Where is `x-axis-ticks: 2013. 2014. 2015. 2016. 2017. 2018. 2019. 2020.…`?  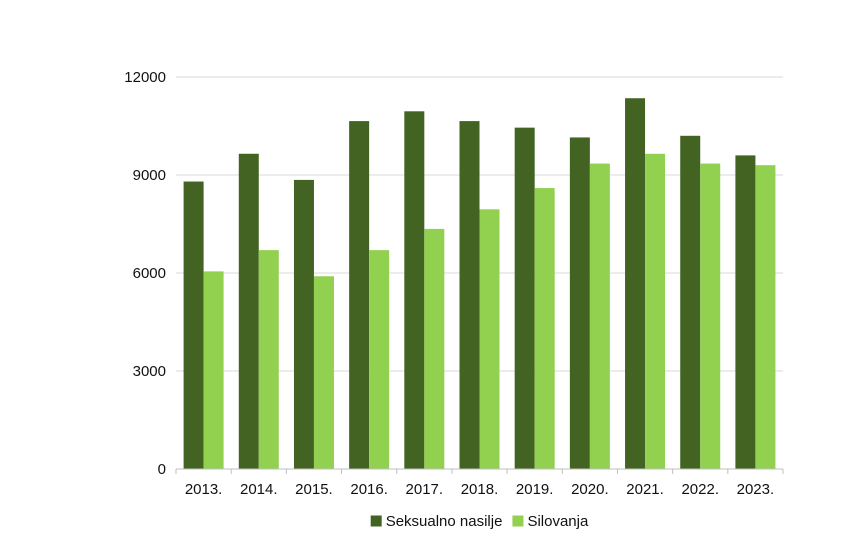 x-axis-ticks: 2013. 2014. 2015. 2016. 2017. 2018. 2019. 2020.… is located at coordinates (479, 489).